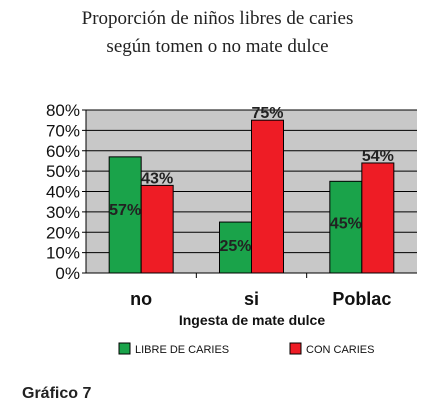 This screenshot has height=416, width=435. Describe the element at coordinates (63, 212) in the screenshot. I see `y-tick-label: 30%` at that location.